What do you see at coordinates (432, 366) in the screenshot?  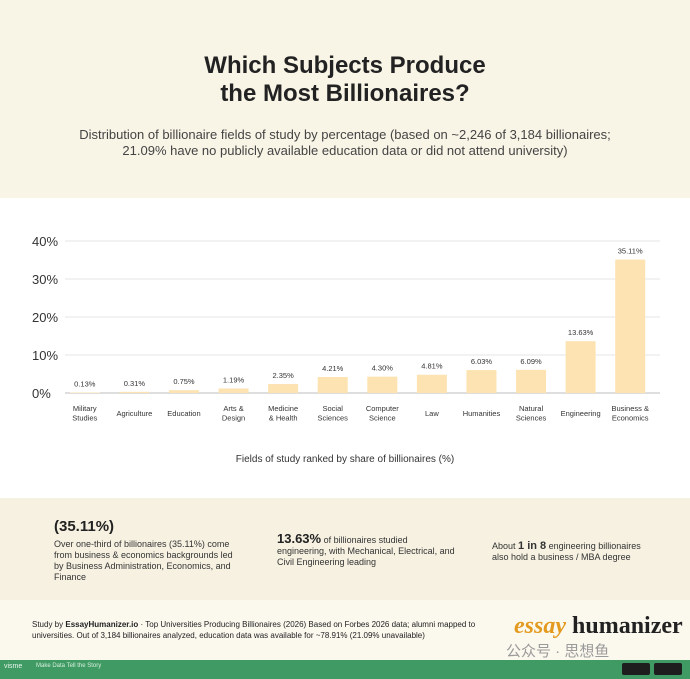 I see `value-label: 4.81%` at bounding box center [432, 366].